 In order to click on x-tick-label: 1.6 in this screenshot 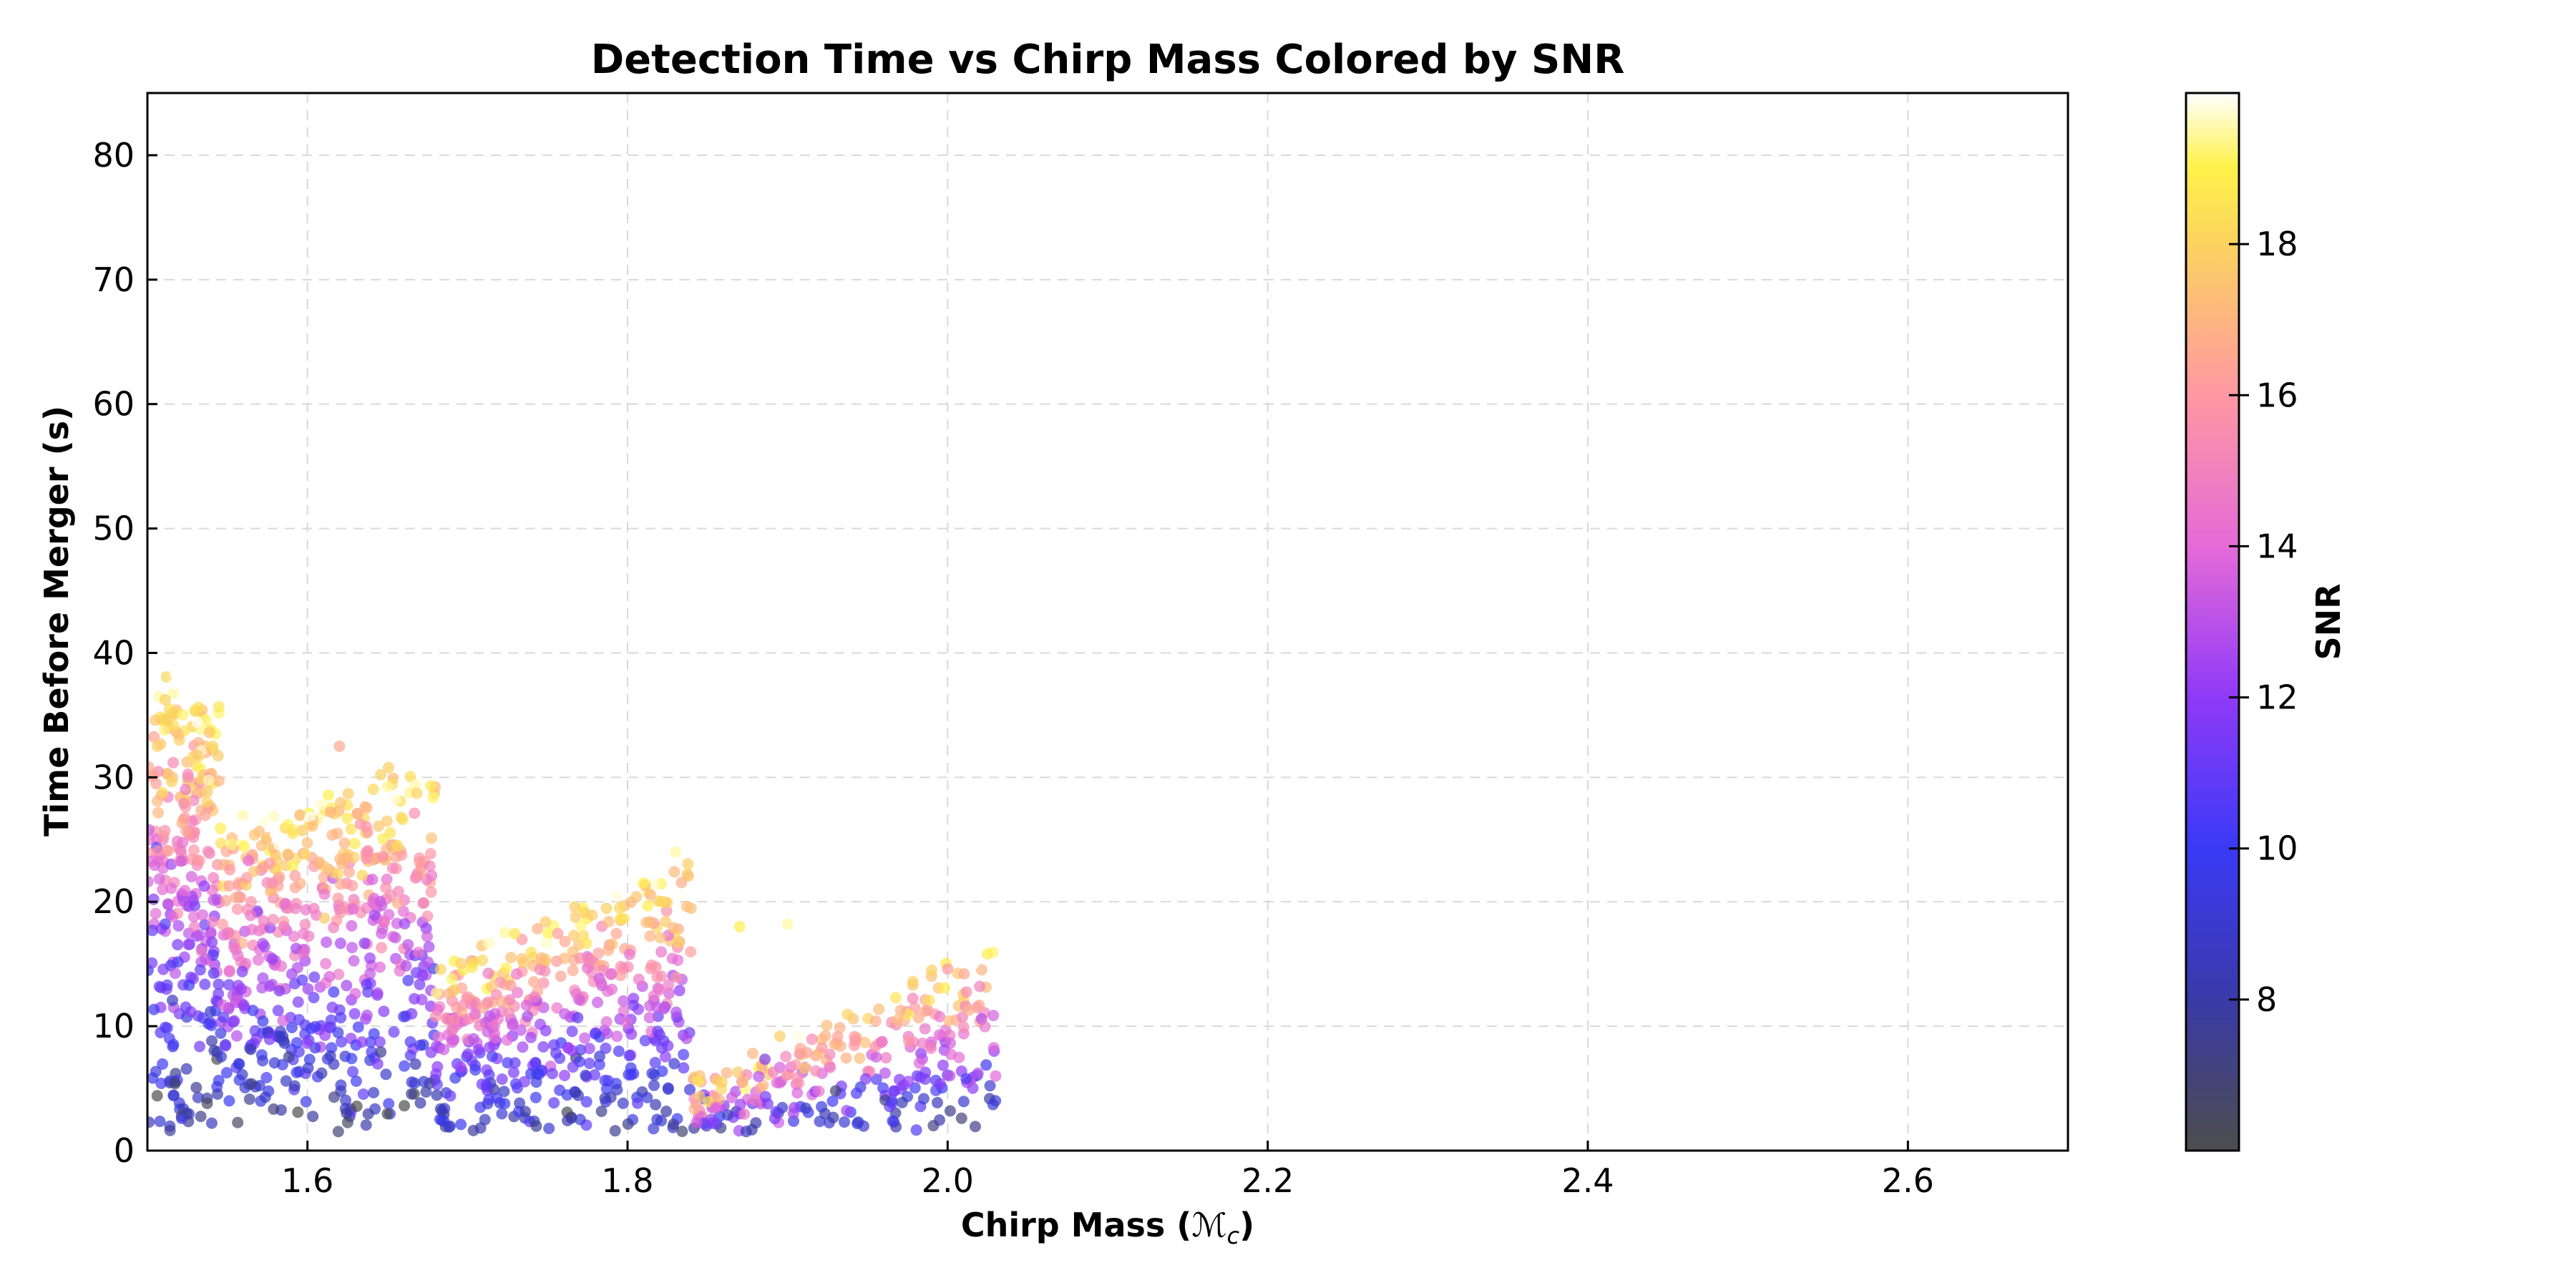, I will do `click(307, 1180)`.